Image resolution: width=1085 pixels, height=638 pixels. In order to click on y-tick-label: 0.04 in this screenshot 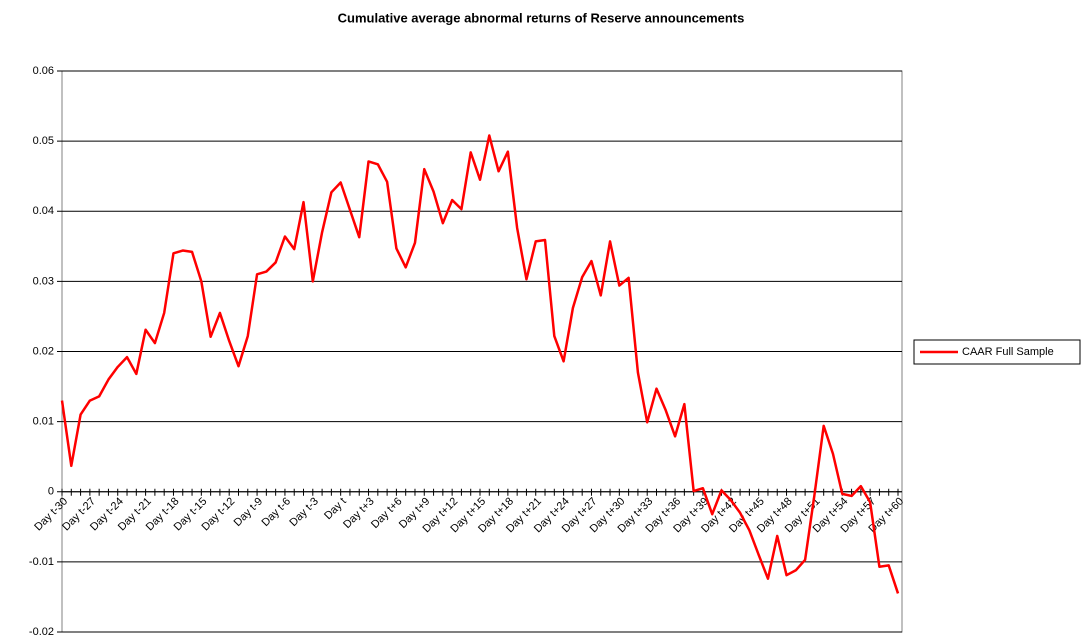, I will do `click(43, 211)`.